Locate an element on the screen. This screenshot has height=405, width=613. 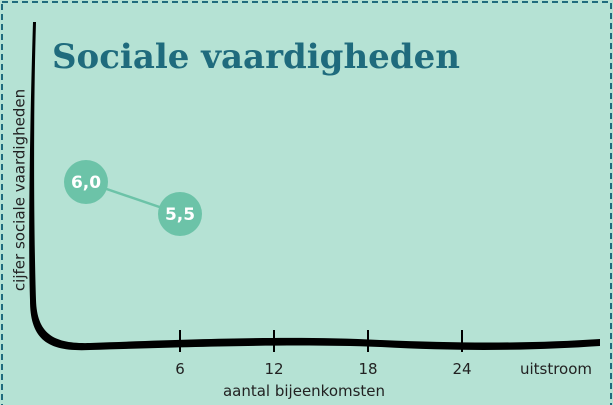
x-tick-label: 18 is located at coordinates (367, 369).